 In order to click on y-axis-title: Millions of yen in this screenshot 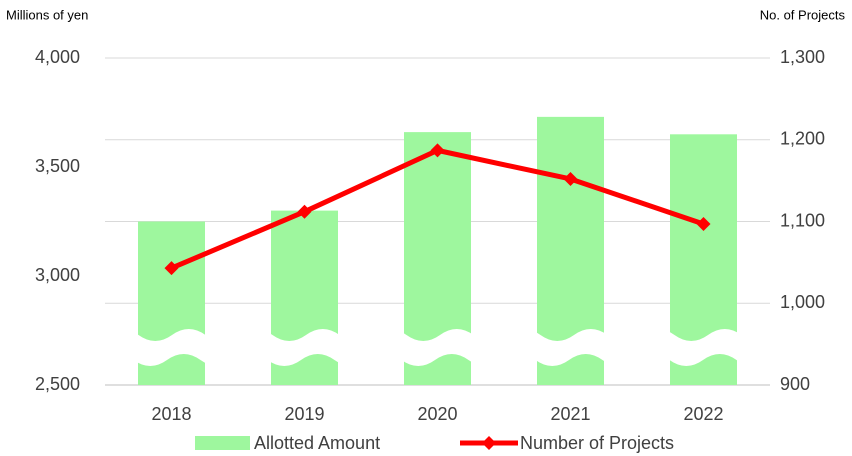, I will do `click(47, 14)`.